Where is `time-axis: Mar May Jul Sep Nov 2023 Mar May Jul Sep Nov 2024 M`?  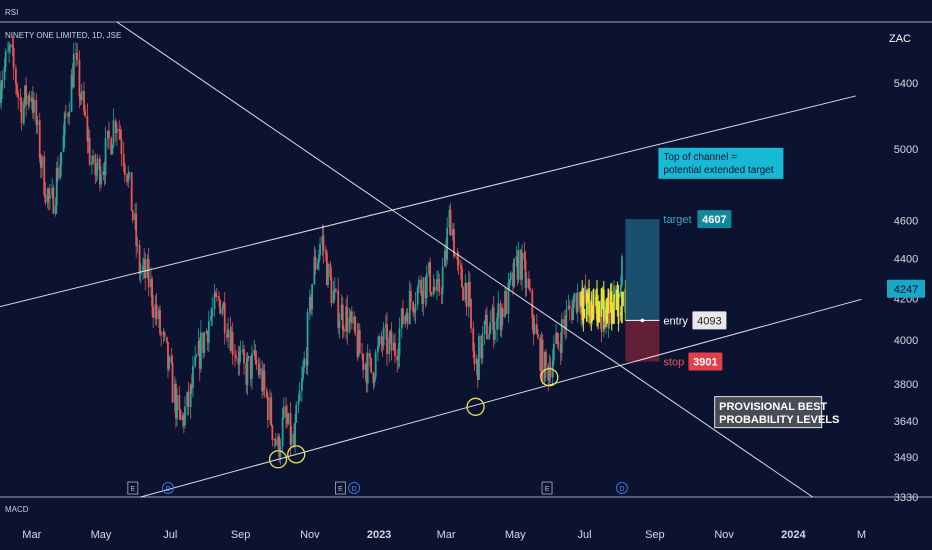
time-axis: Mar May Jul Sep Nov 2023 Mar May Jul Sep Nov 2024 M is located at coordinates (444, 535).